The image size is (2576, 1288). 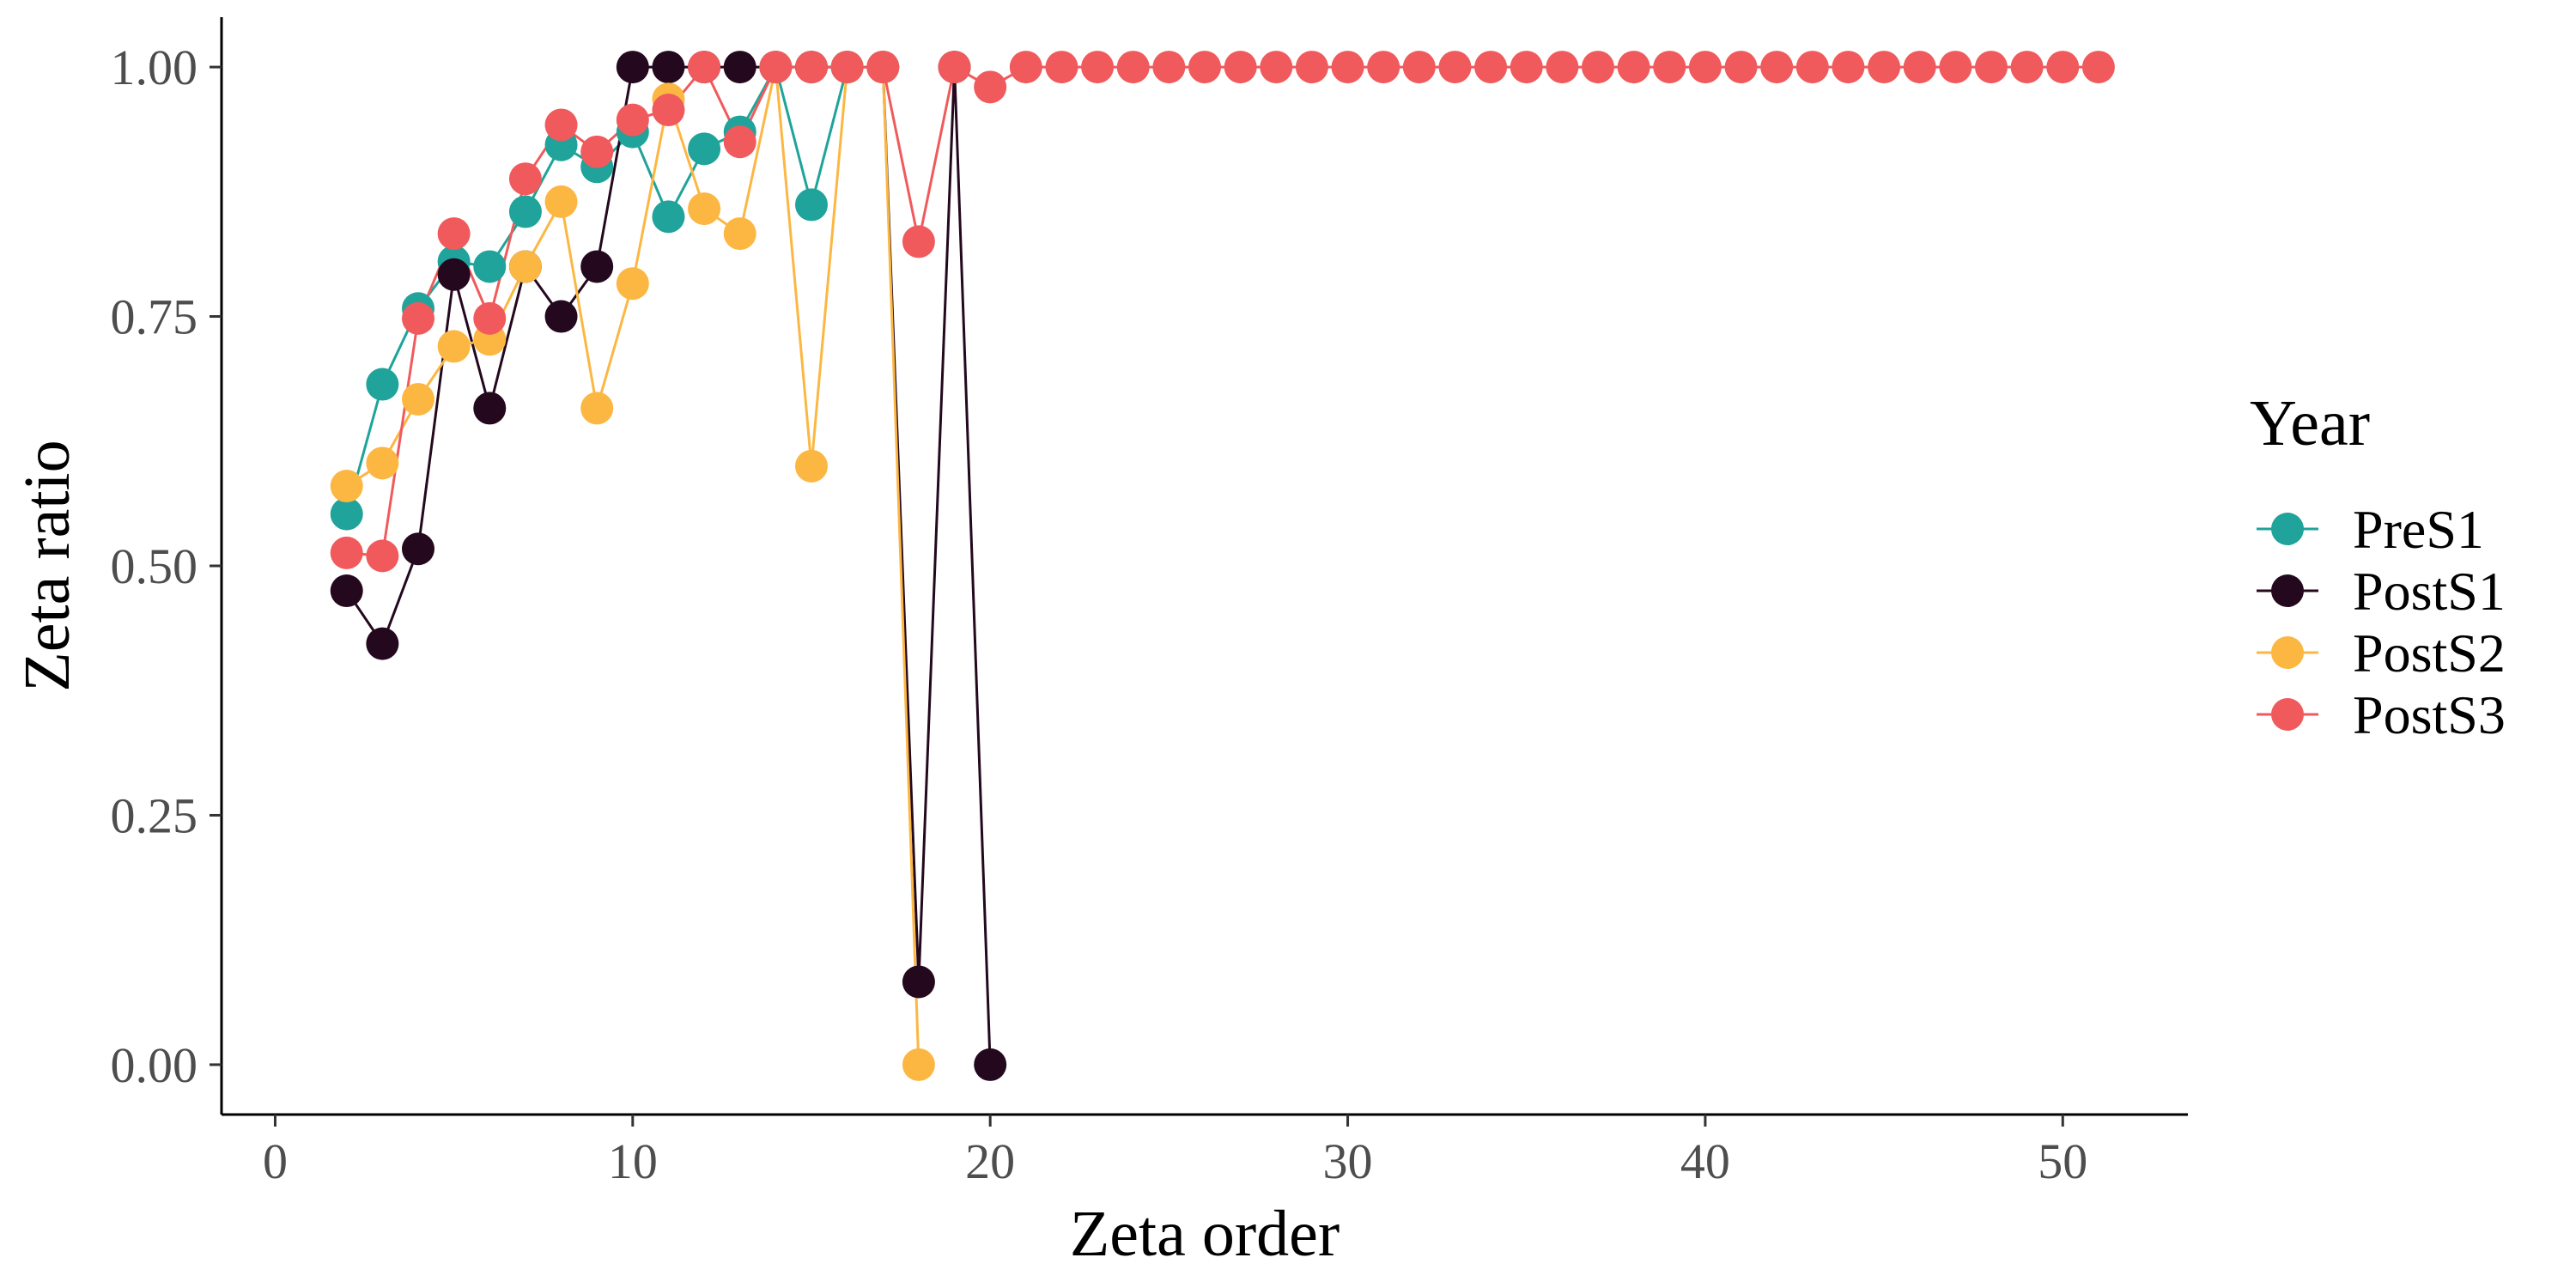 I want to click on y-axis-ticks: 0.00 0.25 0.50 0.75 1.00, so click(x=166, y=566).